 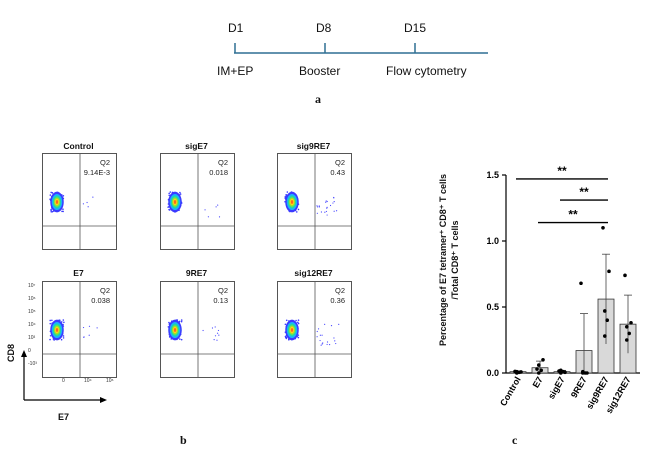 What do you see at coordinates (579, 387) in the screenshot?
I see `x-tick-label: 9RE7` at bounding box center [579, 387].